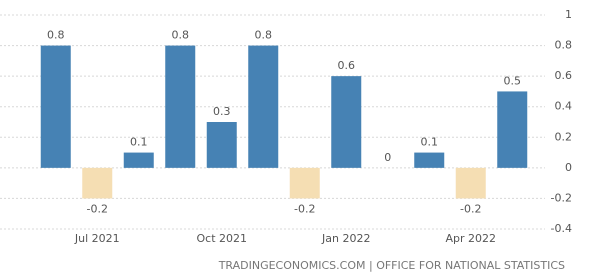  Describe the element at coordinates (561, 197) in the screenshot. I see `y-tick-label: -0.2` at that location.